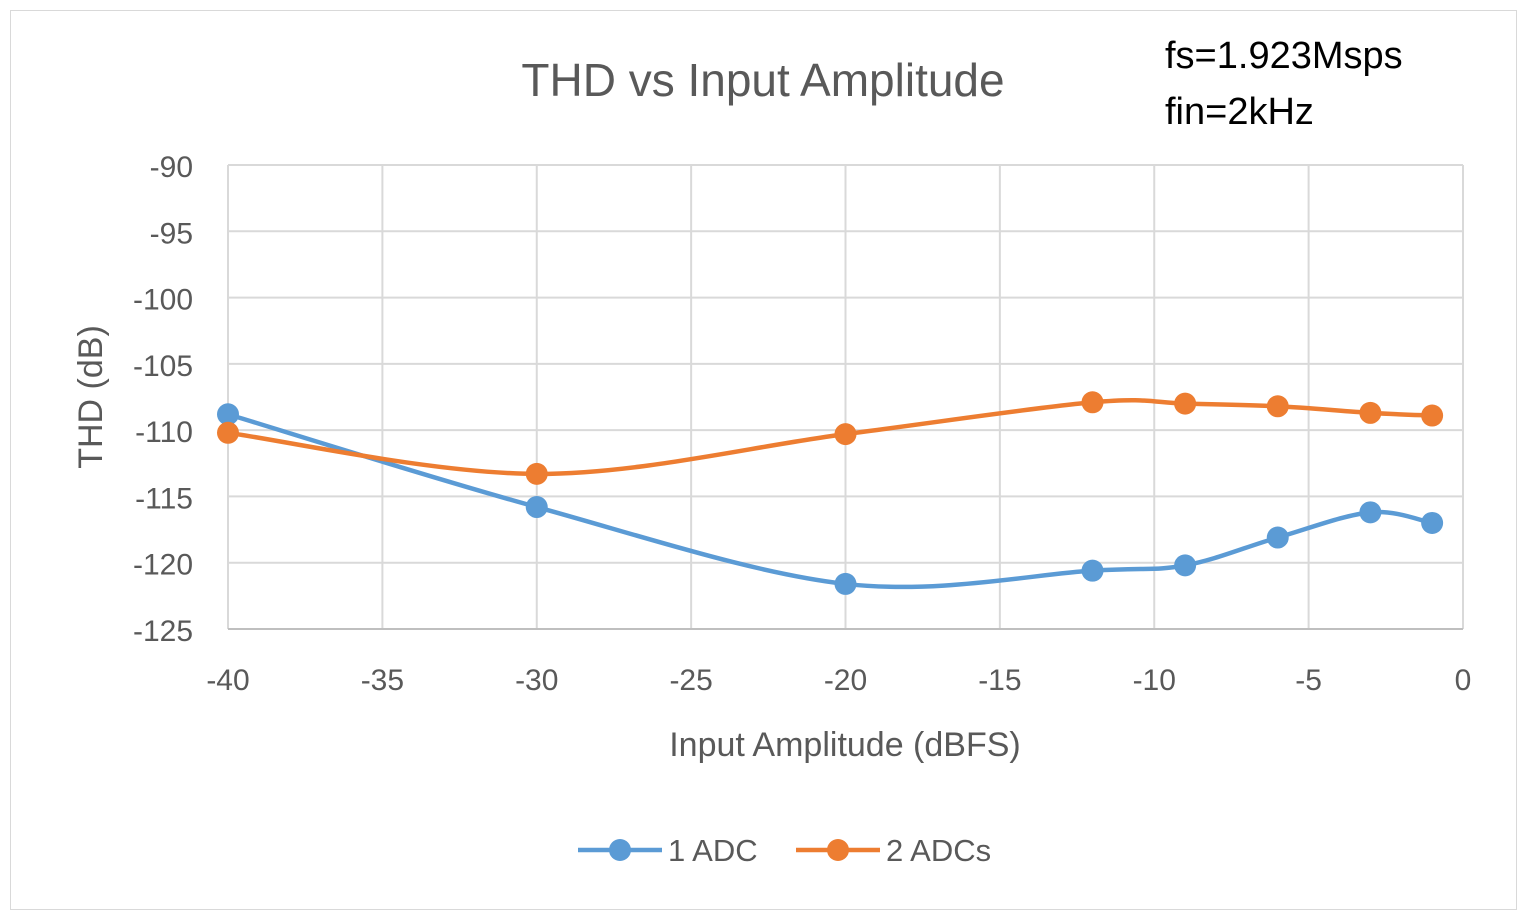 This screenshot has width=1527, height=920. Describe the element at coordinates (227, 680) in the screenshot. I see `x-tick-label: -40` at that location.